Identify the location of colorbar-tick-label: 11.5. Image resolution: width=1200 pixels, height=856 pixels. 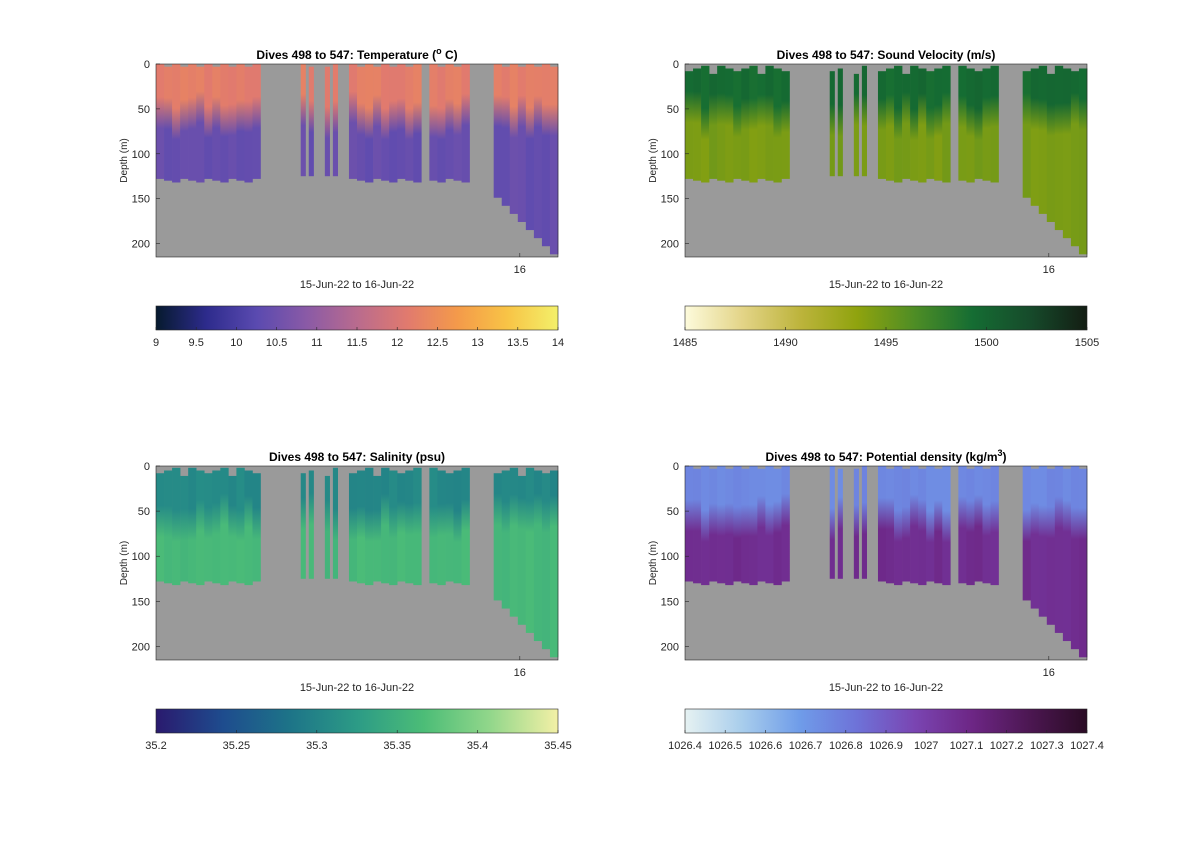
(357, 343).